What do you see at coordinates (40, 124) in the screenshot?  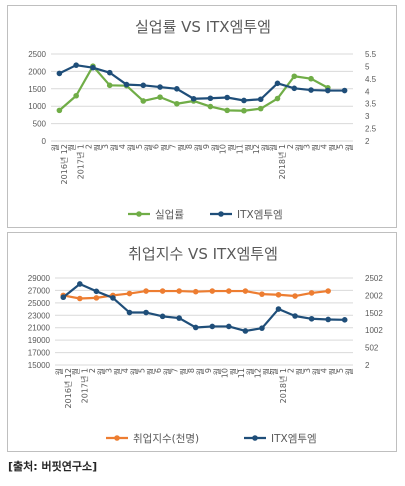 I see `y-left-tick-label: 500` at bounding box center [40, 124].